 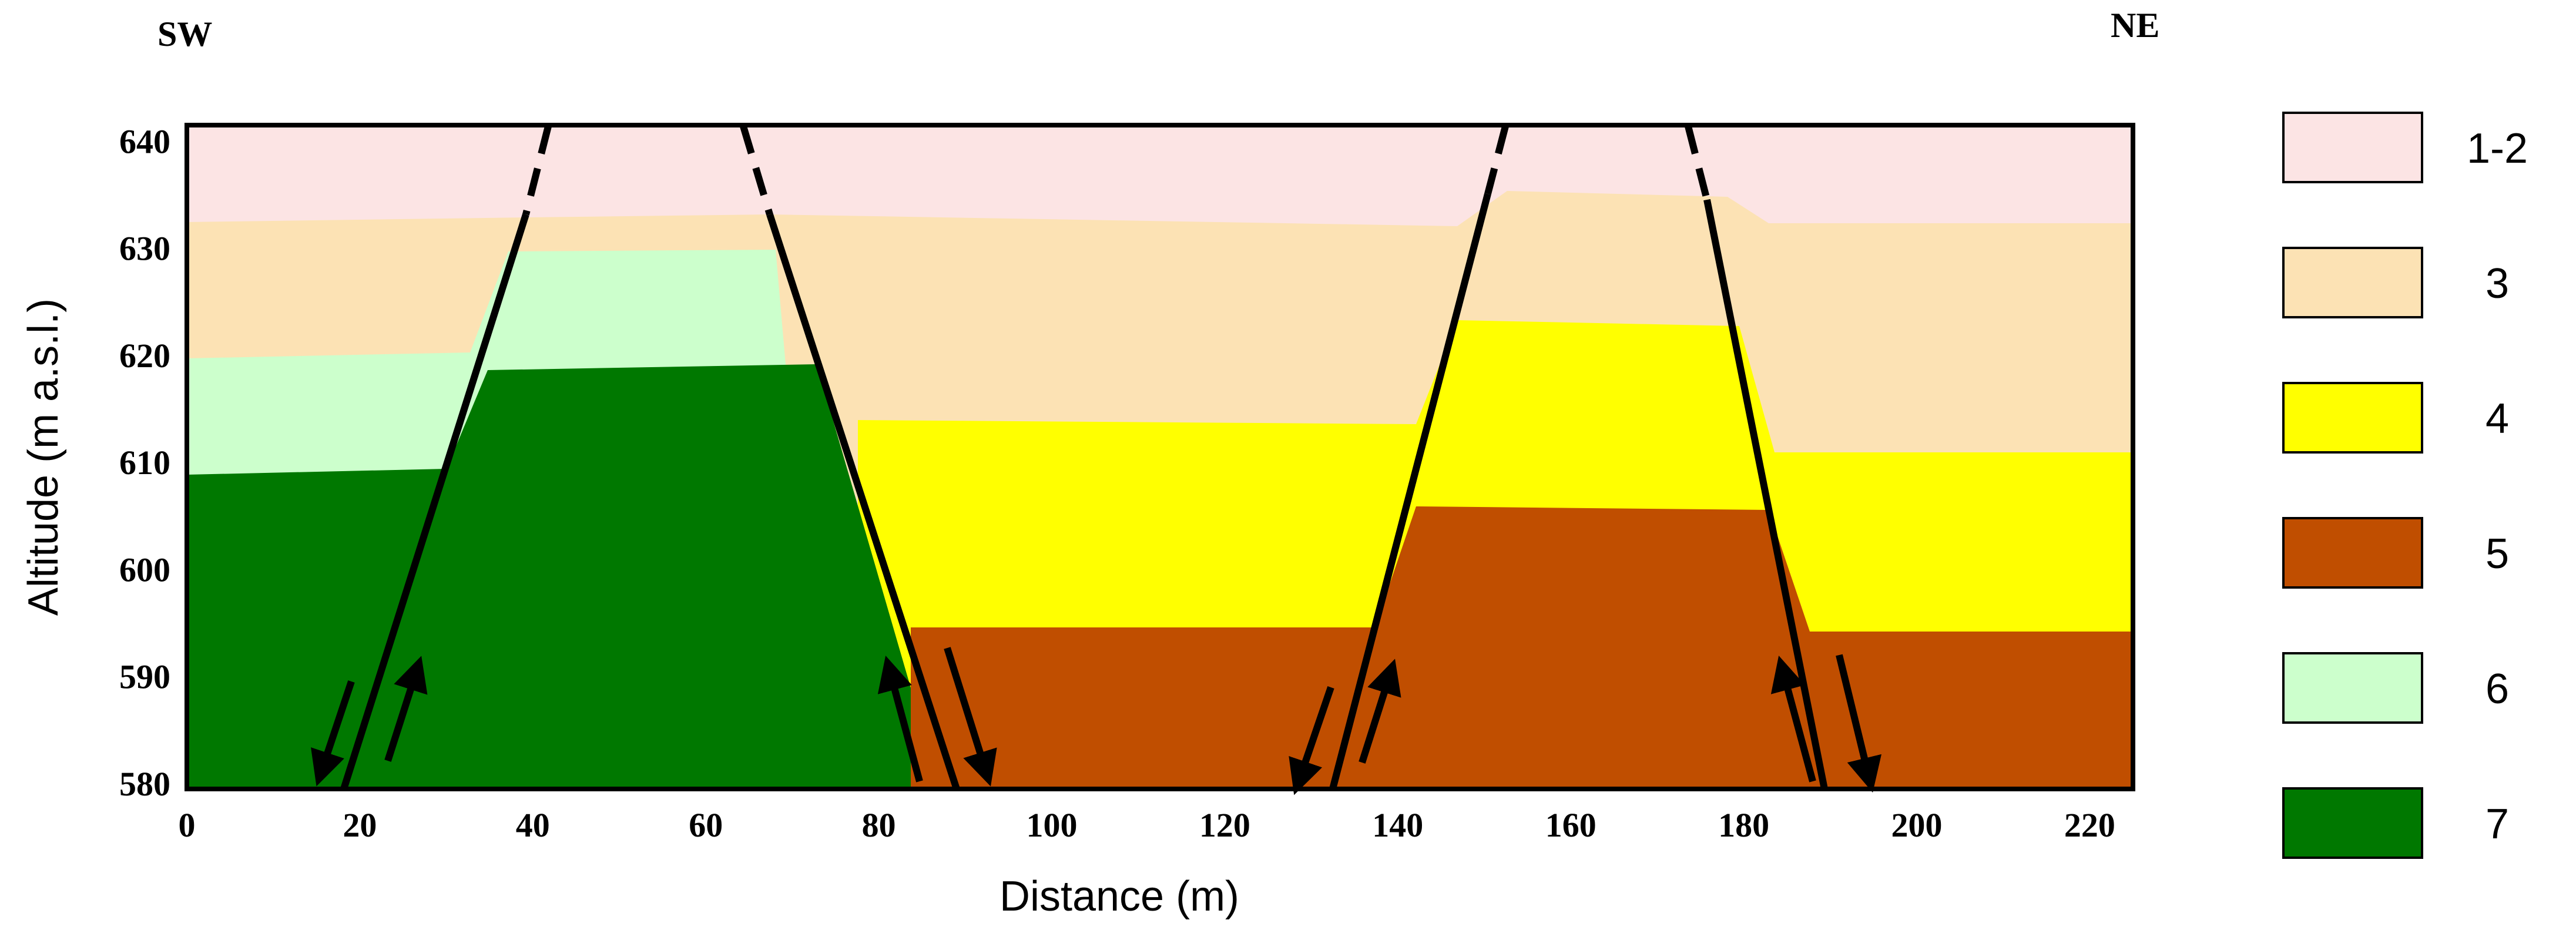 What do you see at coordinates (706, 825) in the screenshot?
I see `x-tick-label: 60` at bounding box center [706, 825].